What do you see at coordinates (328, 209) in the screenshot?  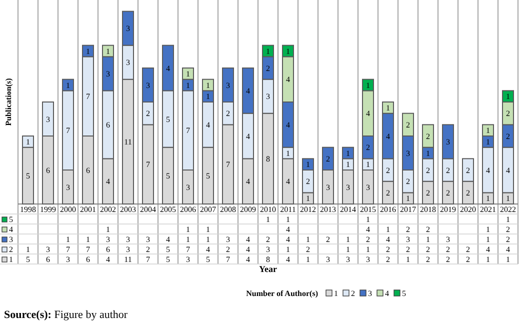 I see `x-tick-label: 2013` at bounding box center [328, 209].